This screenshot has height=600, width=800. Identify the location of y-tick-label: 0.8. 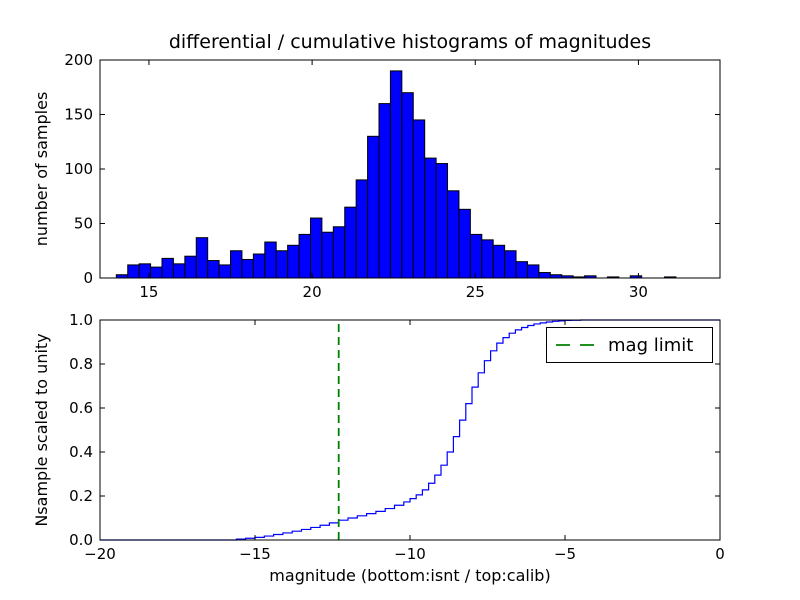
(81, 364).